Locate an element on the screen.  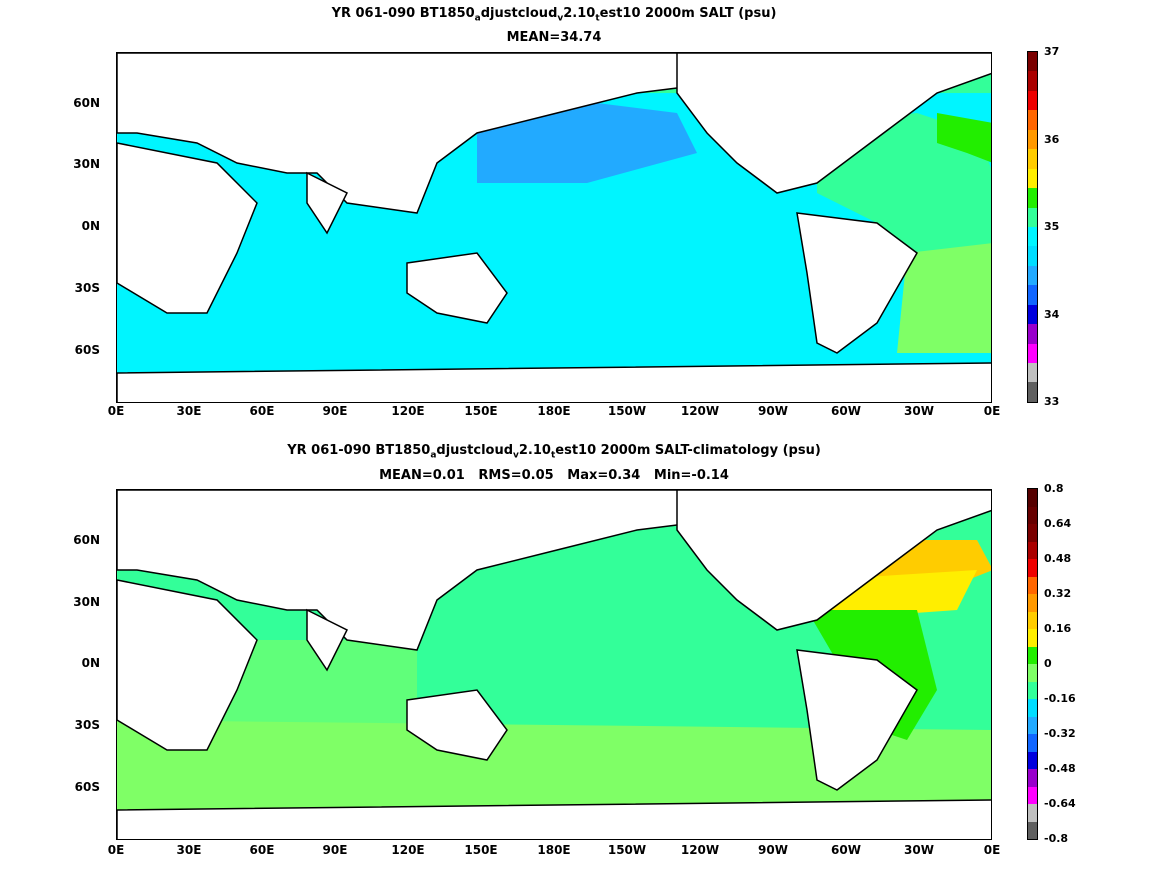
colorbar-label: 0.8 is located at coordinates (1054, 488).